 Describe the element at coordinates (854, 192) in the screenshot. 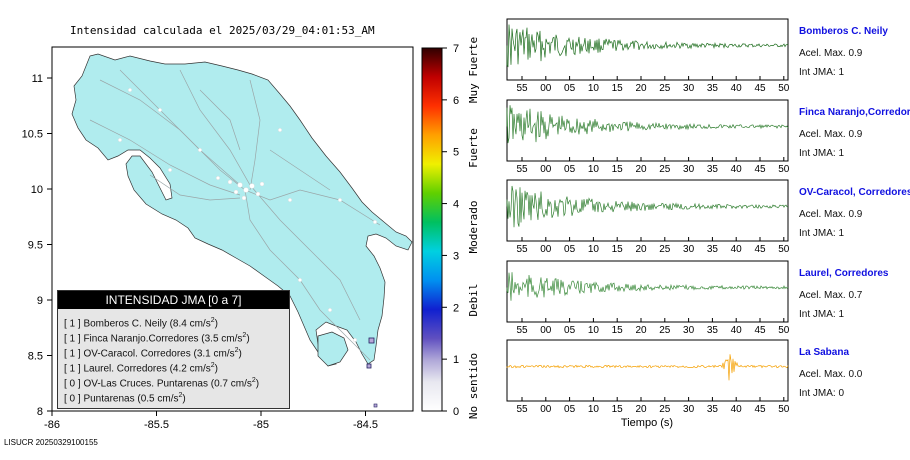

I see `station-name: OV-Caracol, Corredores` at that location.